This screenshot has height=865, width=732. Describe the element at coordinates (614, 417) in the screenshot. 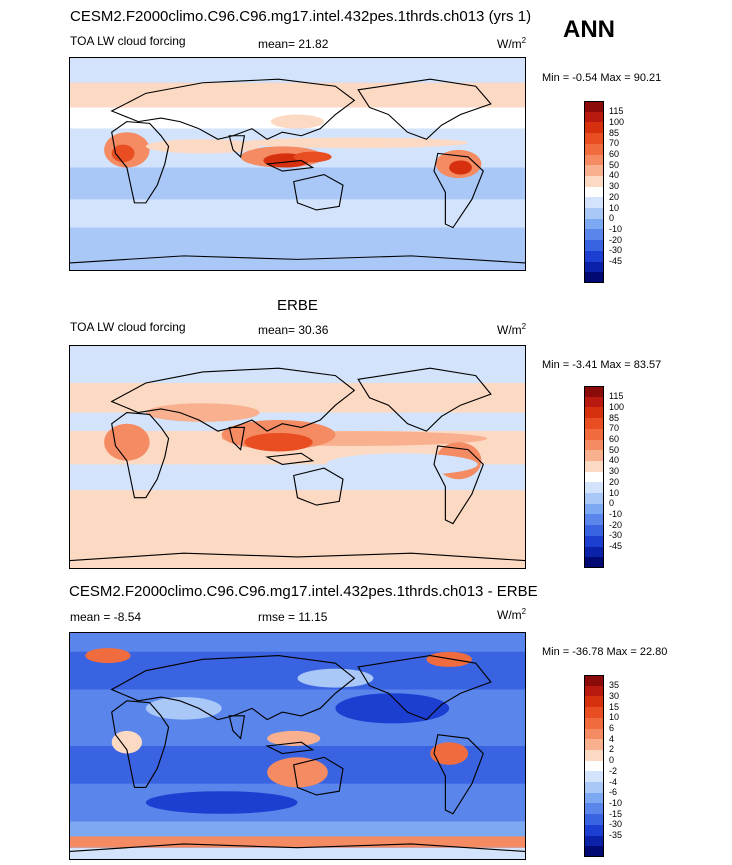

I see `colorbar-tick-label: 85` at that location.